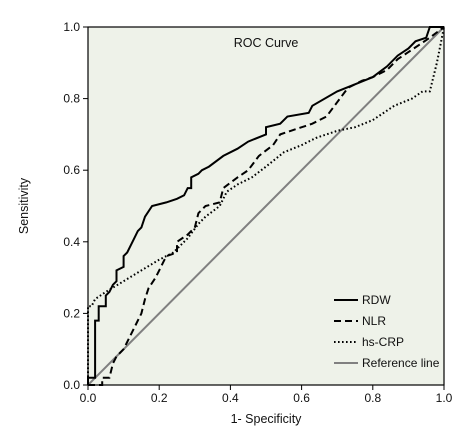 The image size is (474, 426). Describe the element at coordinates (71, 313) in the screenshot. I see `y-tick-label: 0.2` at that location.